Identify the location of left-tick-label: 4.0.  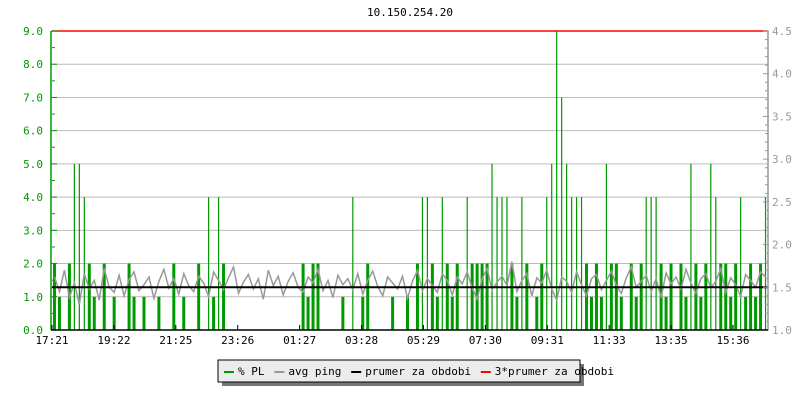
(33, 197).